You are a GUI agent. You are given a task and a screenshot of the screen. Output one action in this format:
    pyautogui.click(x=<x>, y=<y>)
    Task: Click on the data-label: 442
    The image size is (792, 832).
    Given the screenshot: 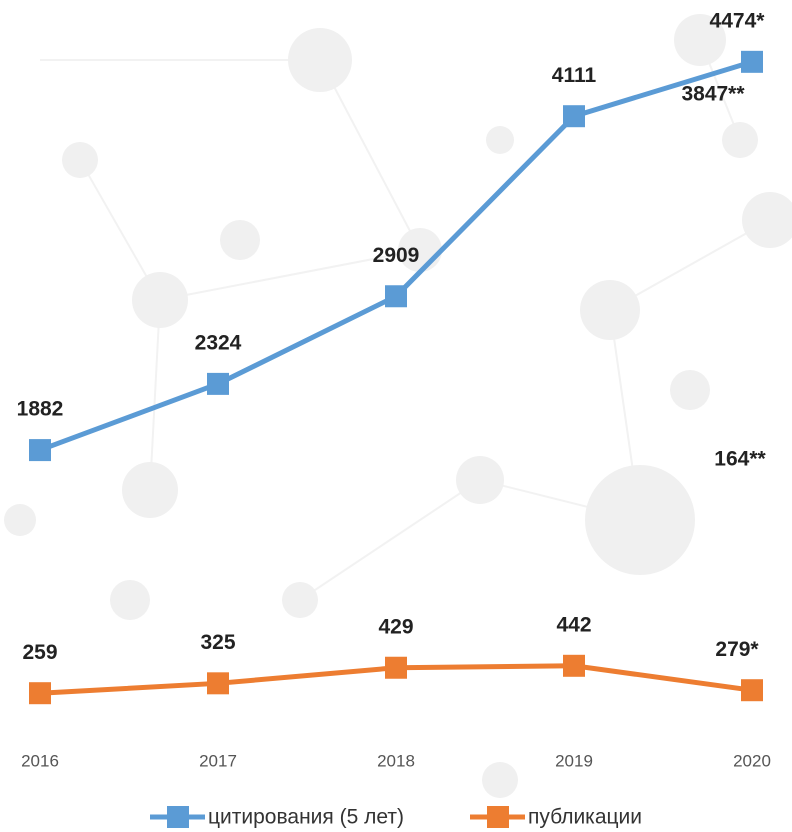 What is the action you would take?
    pyautogui.click(x=573, y=624)
    